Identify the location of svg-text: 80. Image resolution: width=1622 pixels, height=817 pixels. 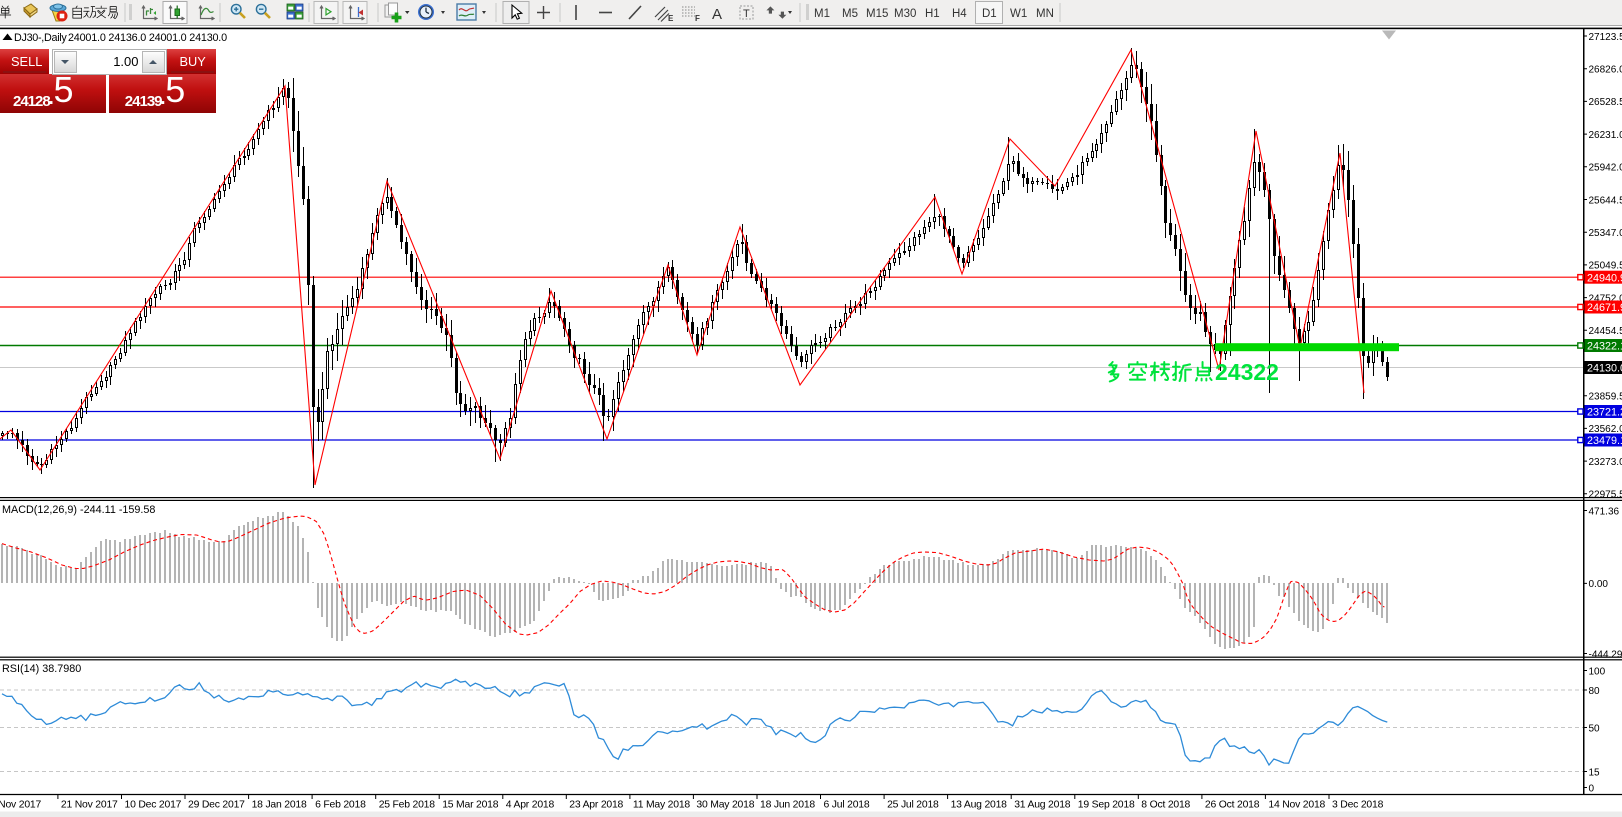
(1595, 691).